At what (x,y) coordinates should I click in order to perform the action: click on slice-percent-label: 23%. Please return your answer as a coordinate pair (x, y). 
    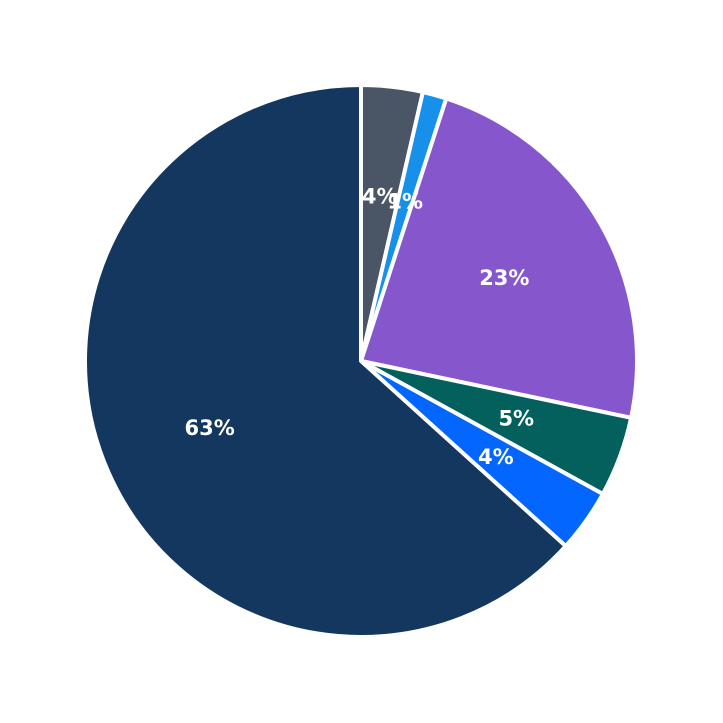
    Looking at the image, I should click on (504, 278).